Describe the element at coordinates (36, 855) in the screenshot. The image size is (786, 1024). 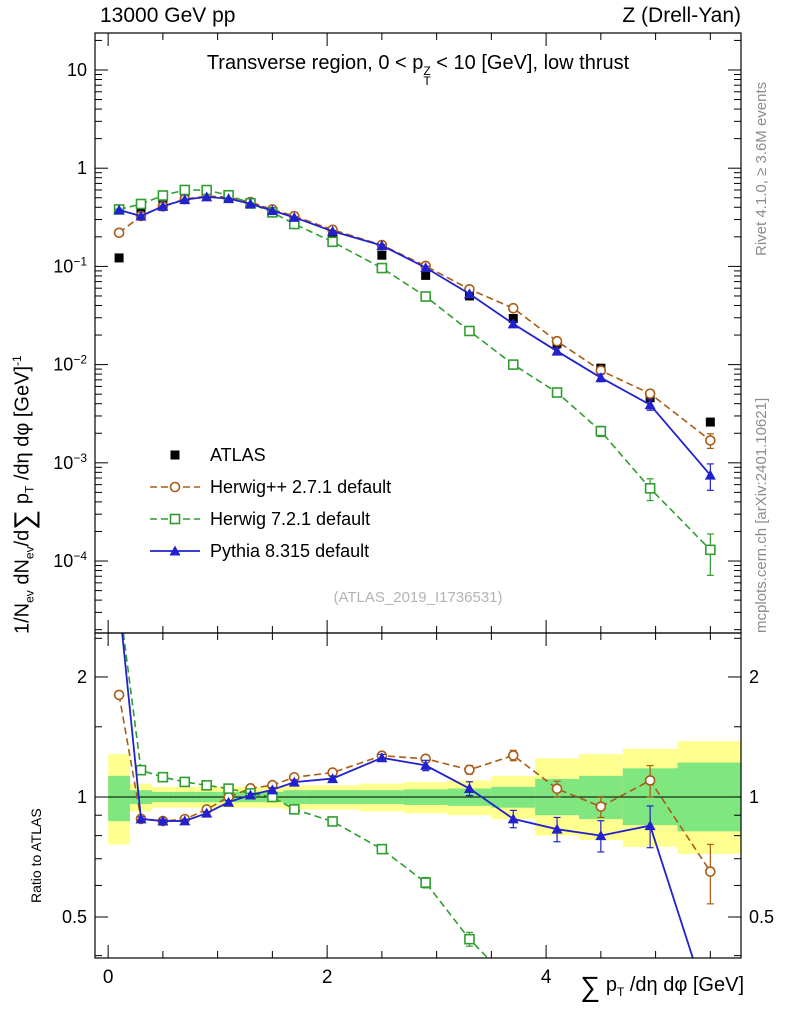
I see `ratio-y-axis-label: Ratio to ATLAS` at that location.